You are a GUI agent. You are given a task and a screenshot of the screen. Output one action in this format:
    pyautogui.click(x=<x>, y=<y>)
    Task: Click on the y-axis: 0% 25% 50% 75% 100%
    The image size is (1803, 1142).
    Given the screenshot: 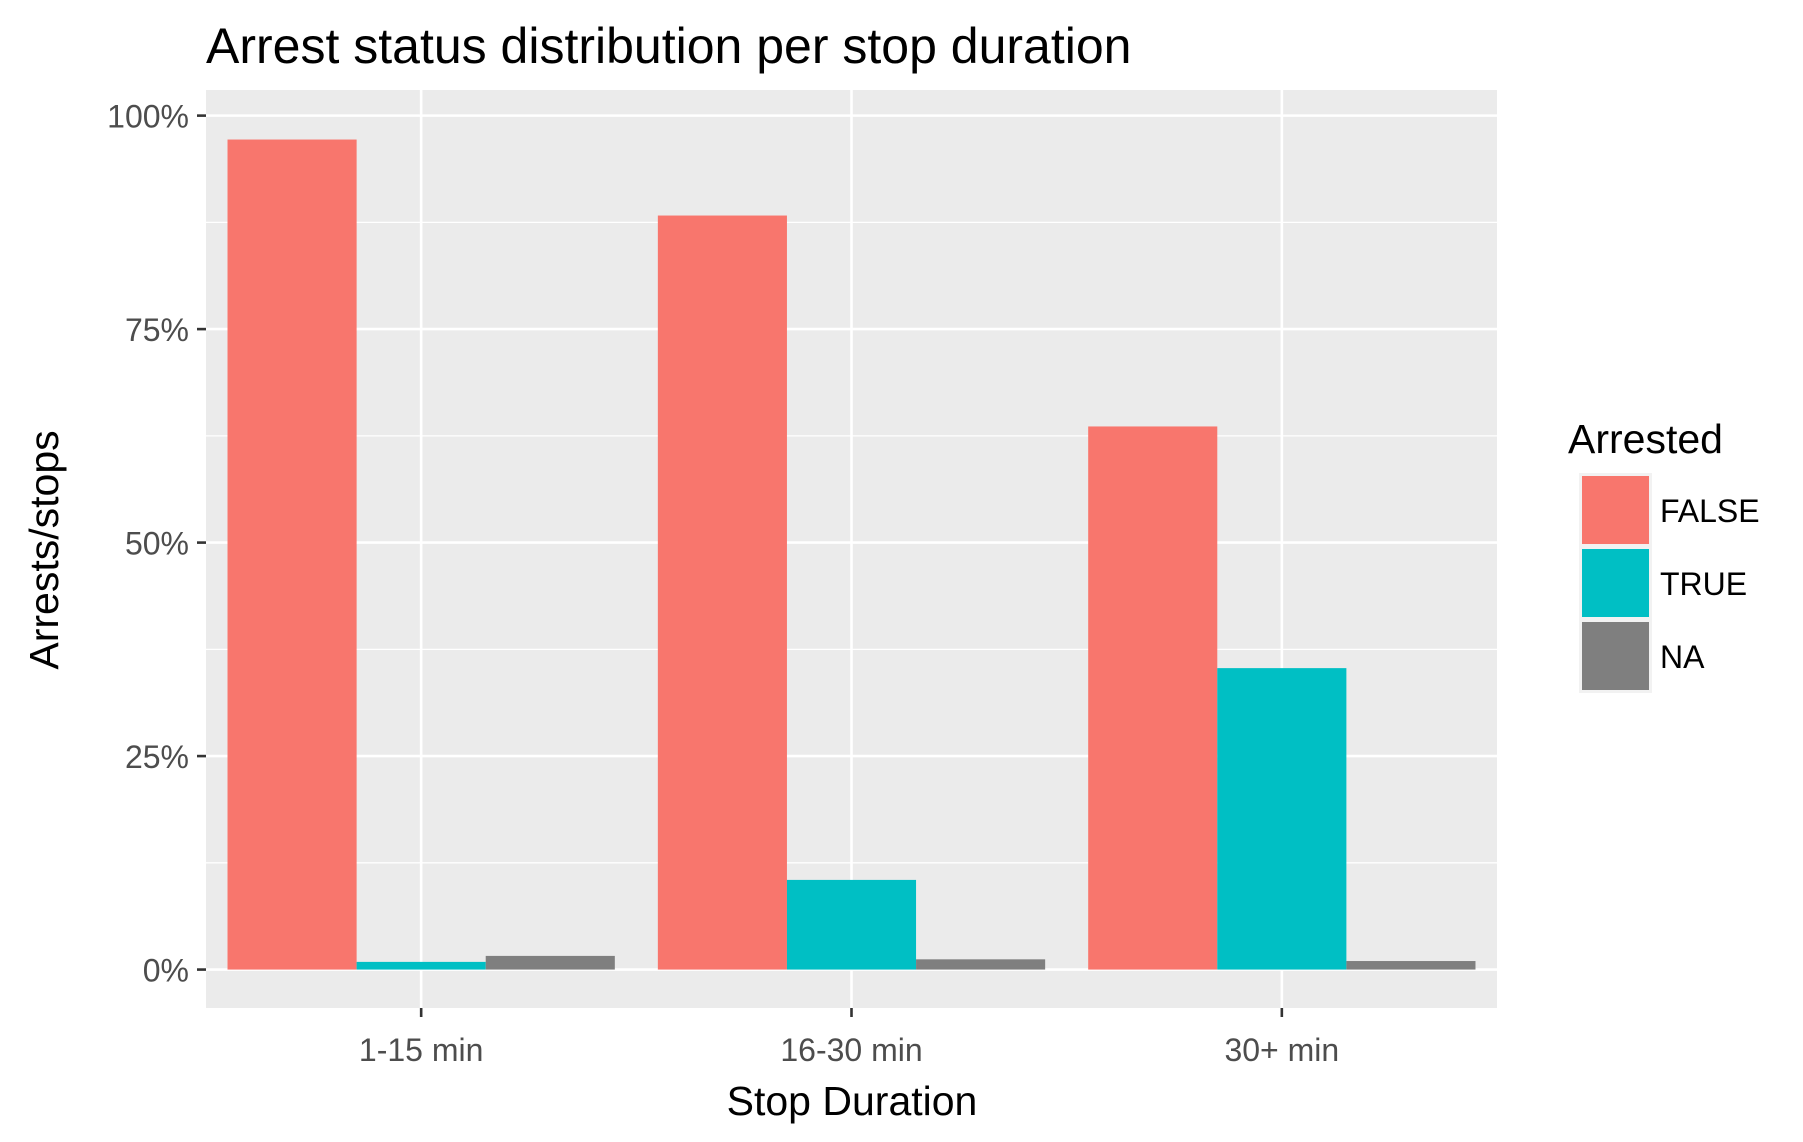 What is the action you would take?
    pyautogui.click(x=156, y=544)
    